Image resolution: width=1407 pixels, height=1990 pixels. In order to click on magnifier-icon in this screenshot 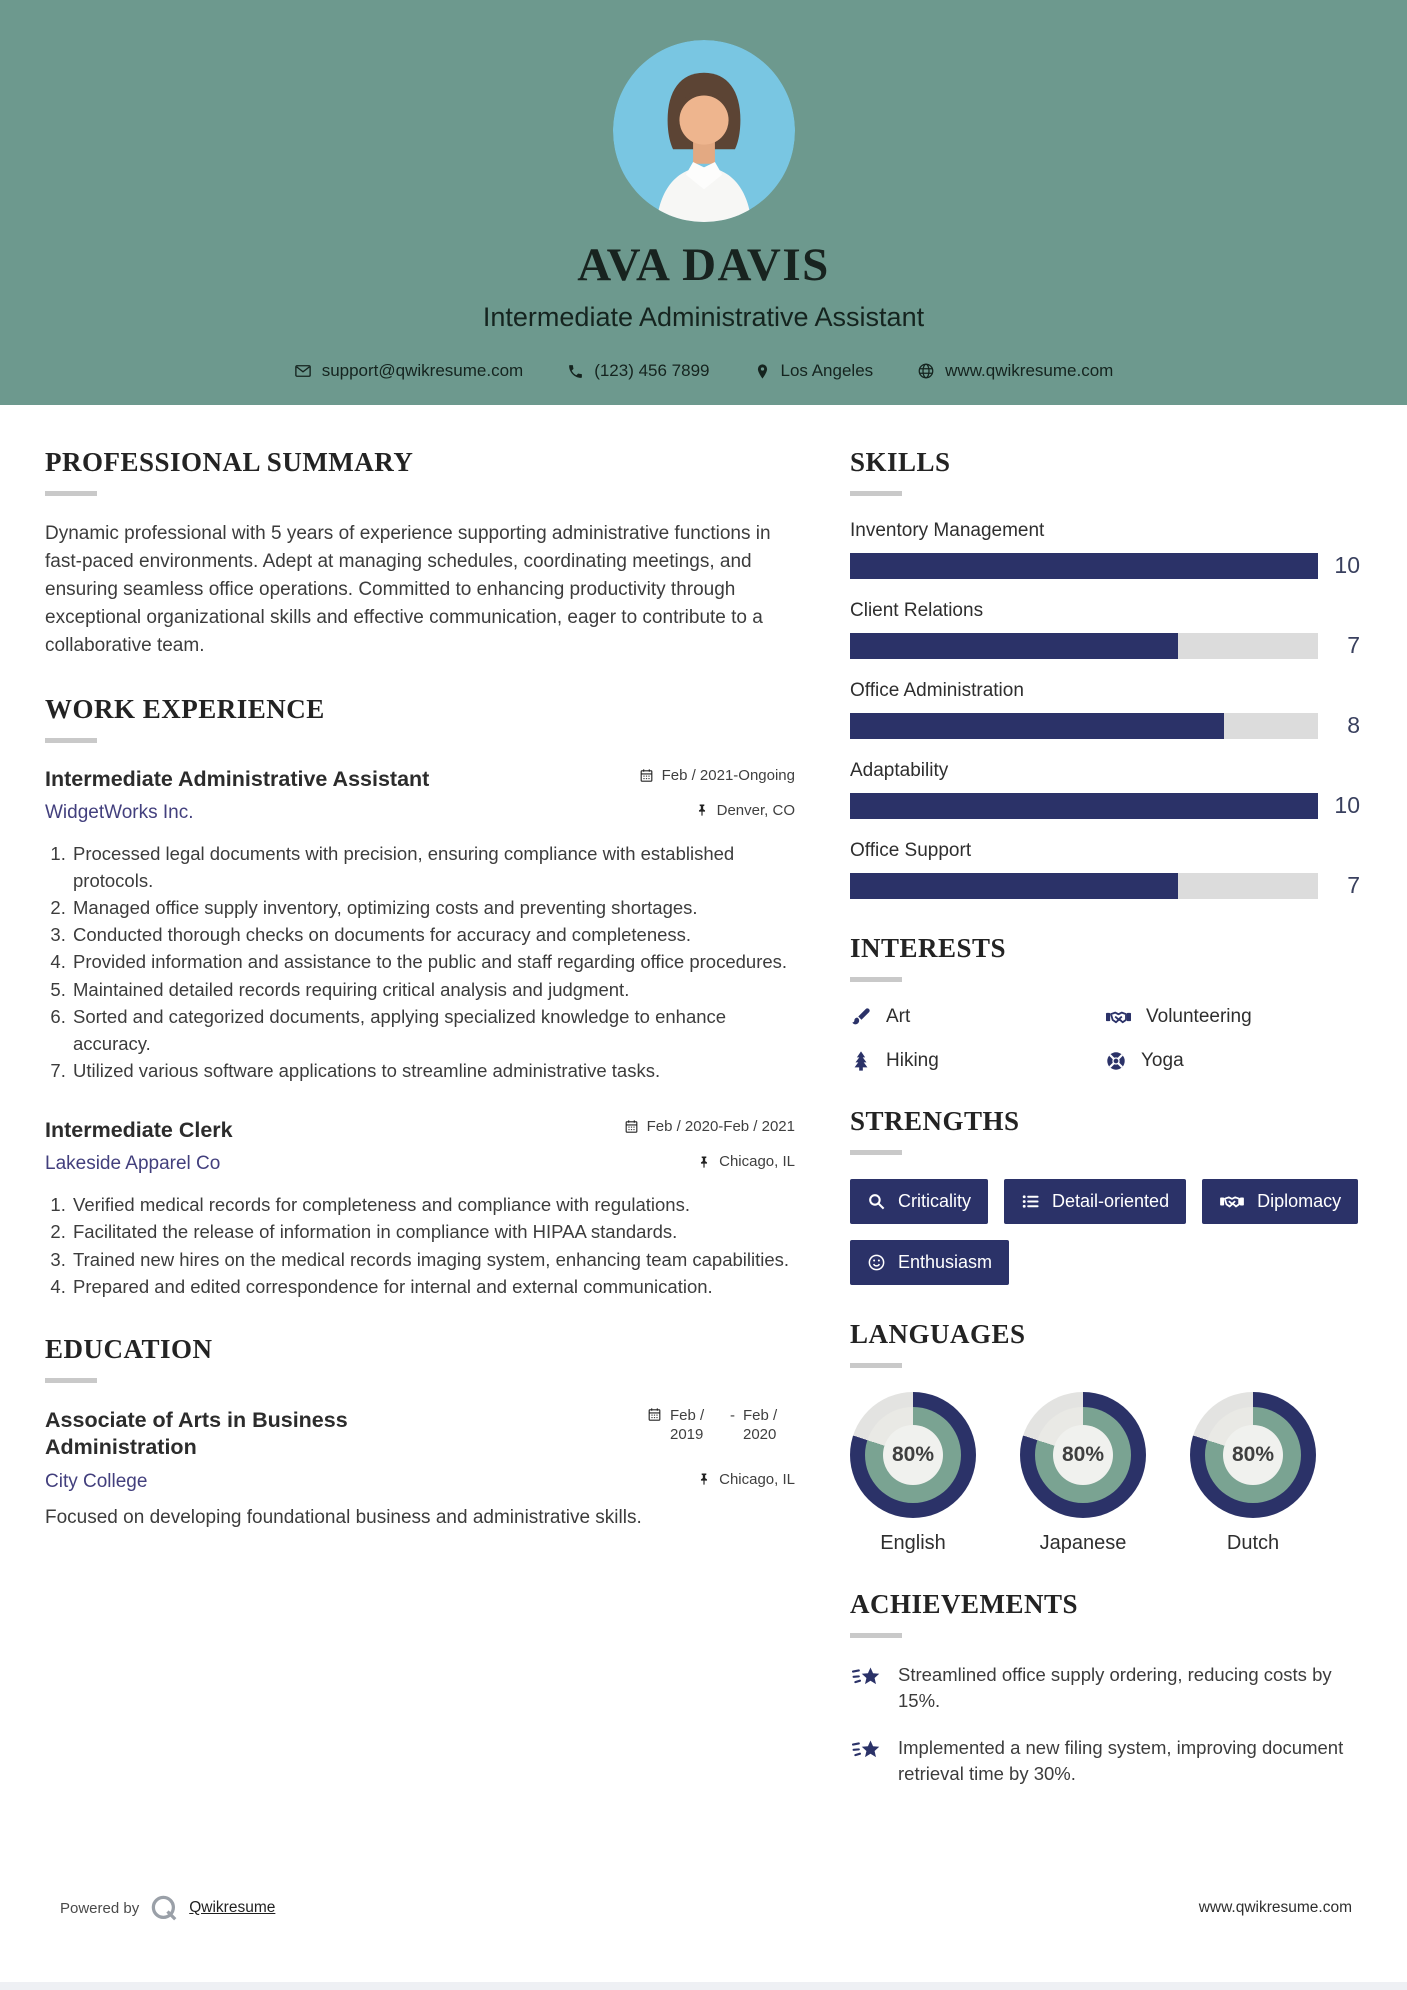, I will do `click(876, 1201)`.